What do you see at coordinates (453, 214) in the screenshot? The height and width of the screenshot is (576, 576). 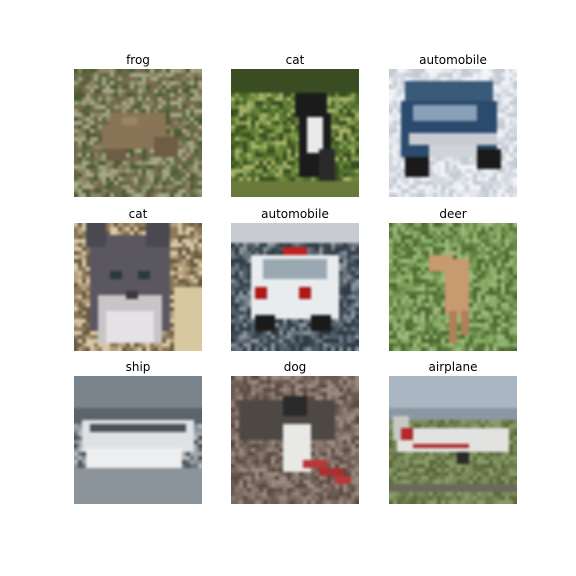 I see `image-title: deer` at bounding box center [453, 214].